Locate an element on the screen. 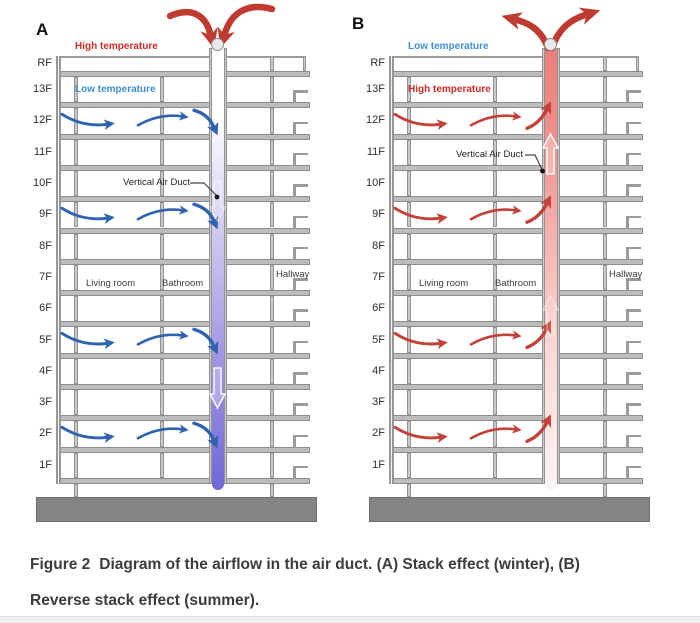 The height and width of the screenshot is (623, 700). floor-label-9f: 9F is located at coordinates (378, 214).